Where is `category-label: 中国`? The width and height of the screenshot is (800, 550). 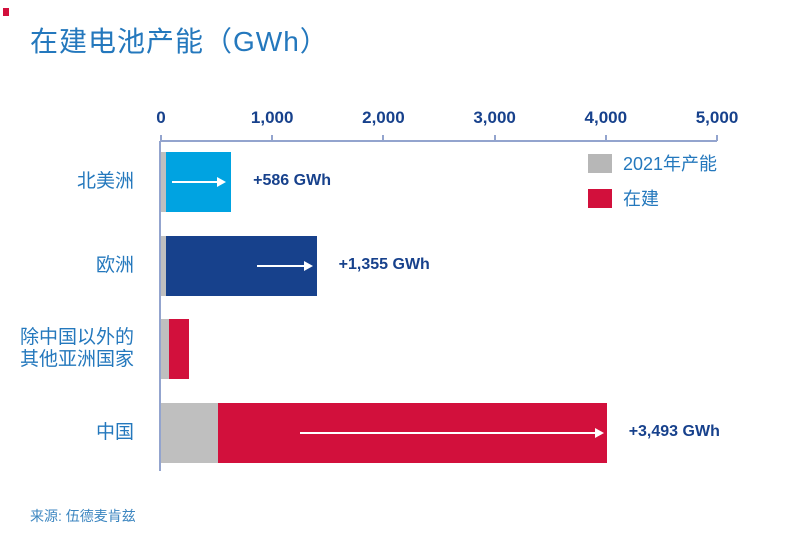 category-label: 中国 is located at coordinates (114, 432).